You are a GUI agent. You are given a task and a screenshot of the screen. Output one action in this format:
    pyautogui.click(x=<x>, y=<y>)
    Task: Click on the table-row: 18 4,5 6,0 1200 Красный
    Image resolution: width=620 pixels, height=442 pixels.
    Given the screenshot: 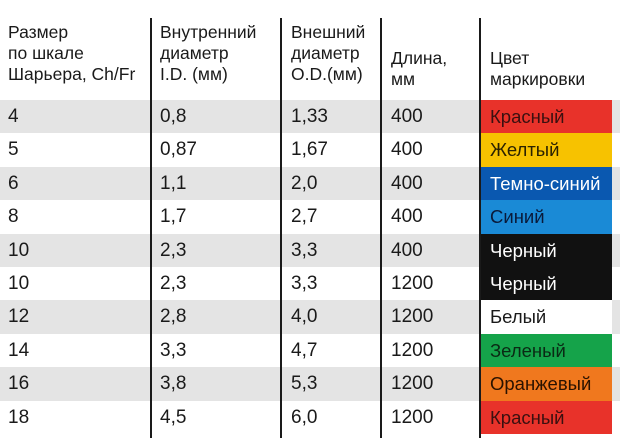 What is the action you would take?
    pyautogui.click(x=310, y=417)
    